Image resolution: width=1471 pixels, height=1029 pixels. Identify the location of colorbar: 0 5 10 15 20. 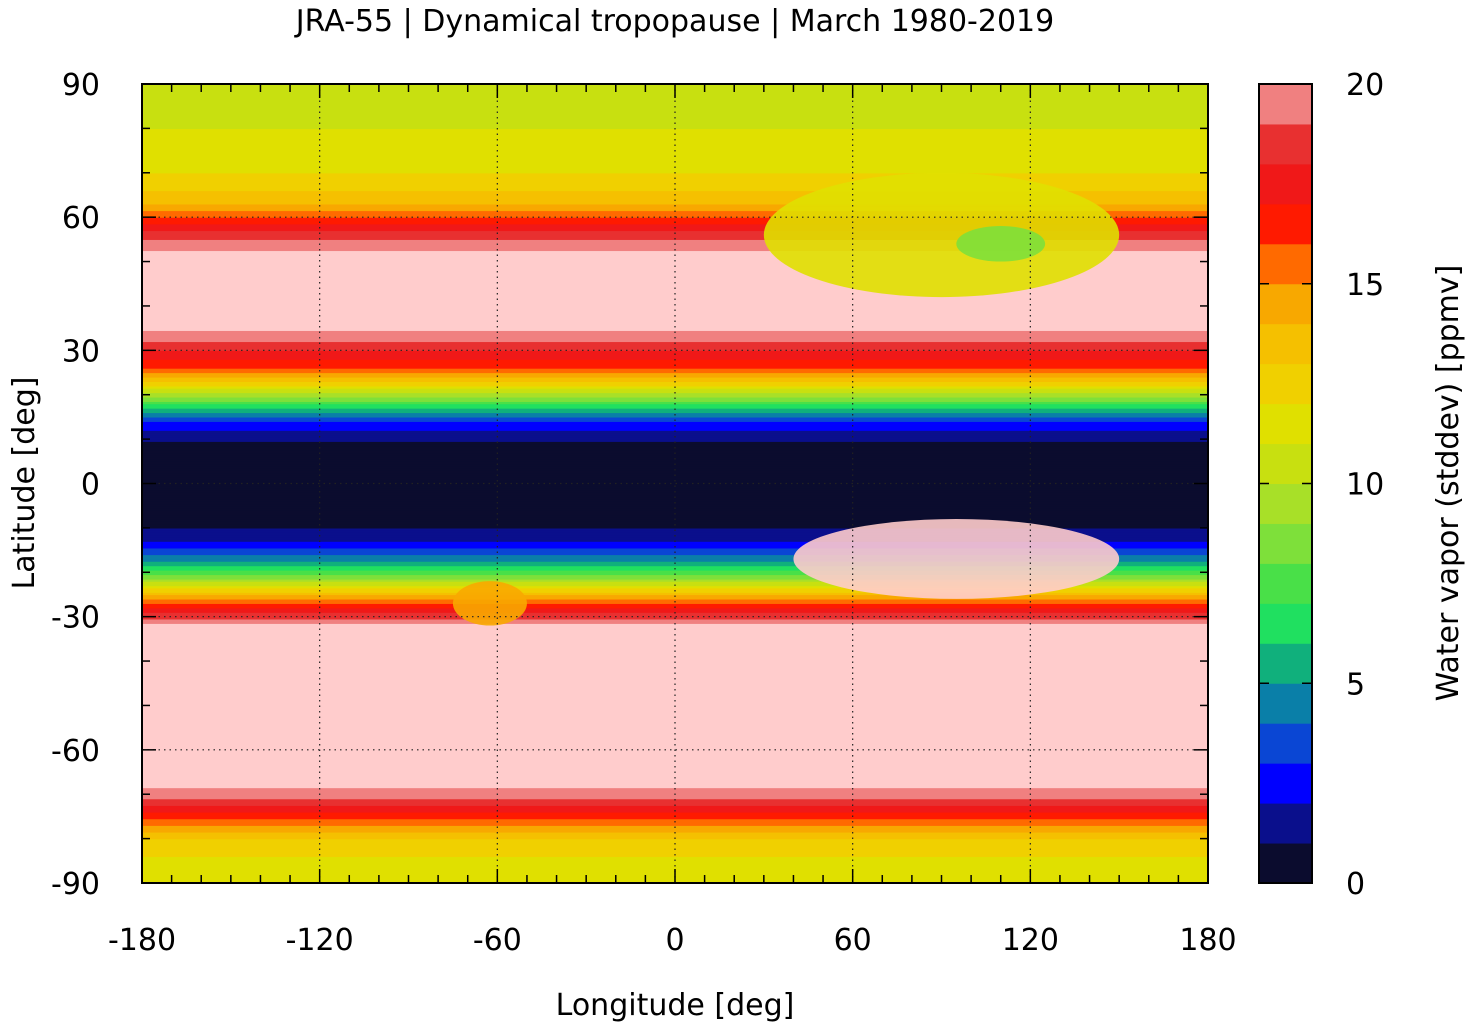
(1321, 485).